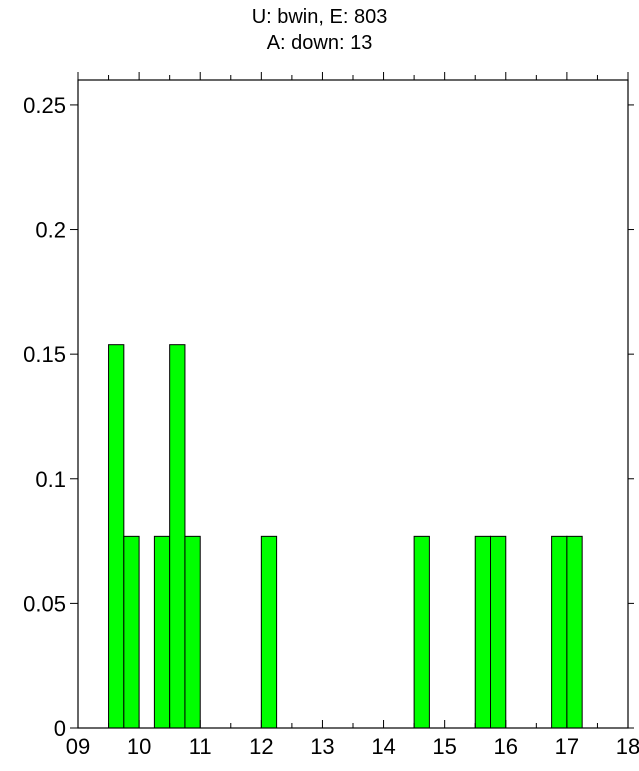  Describe the element at coordinates (44, 354) in the screenshot. I see `y-tick-label-3: 0.15` at that location.